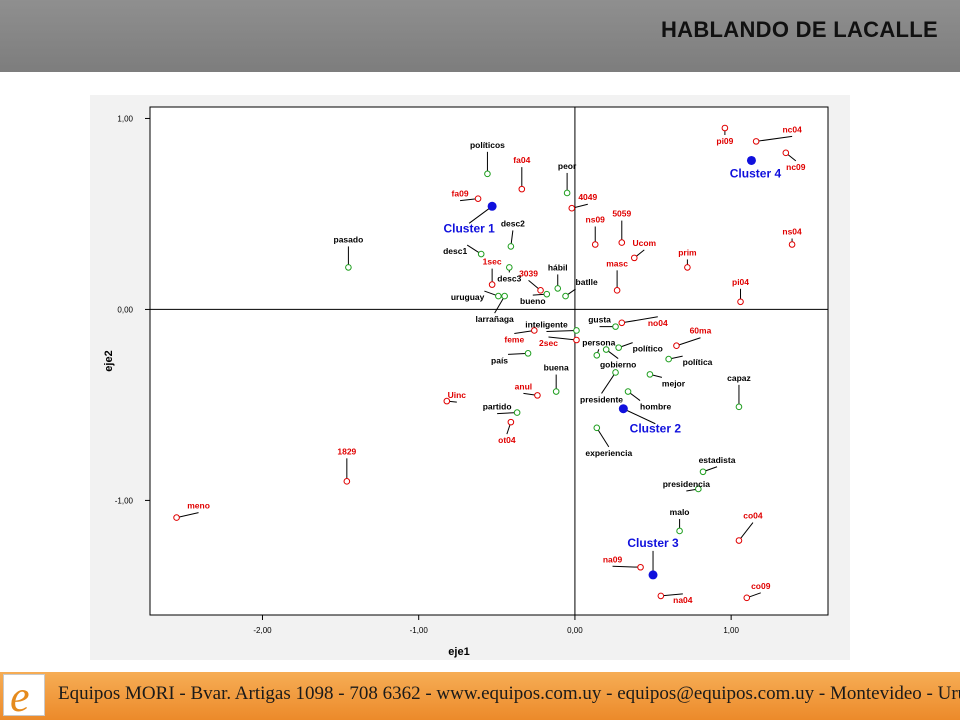 This screenshot has height=722, width=960. Describe the element at coordinates (468, 297) in the screenshot. I see `label-uruguay: uruguay` at that location.